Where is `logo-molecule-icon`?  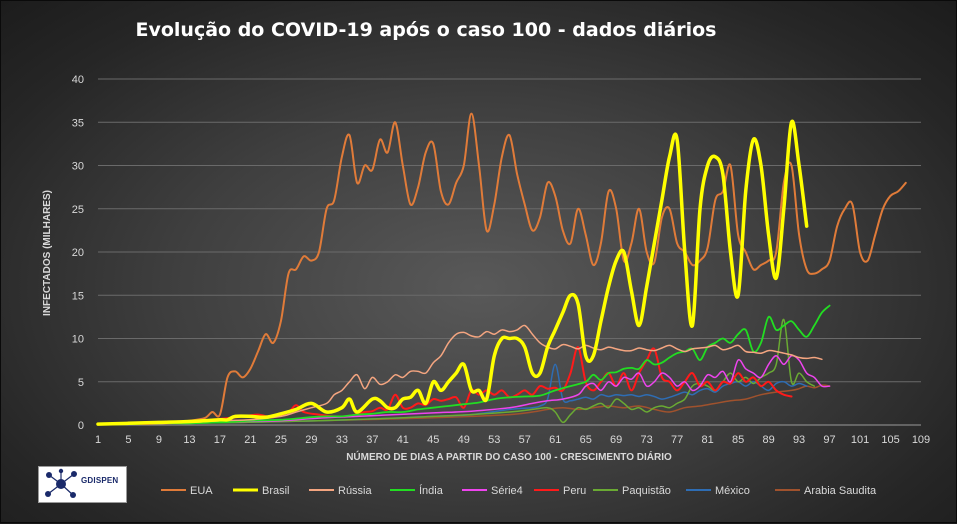 logo-molecule-icon is located at coordinates (61, 483).